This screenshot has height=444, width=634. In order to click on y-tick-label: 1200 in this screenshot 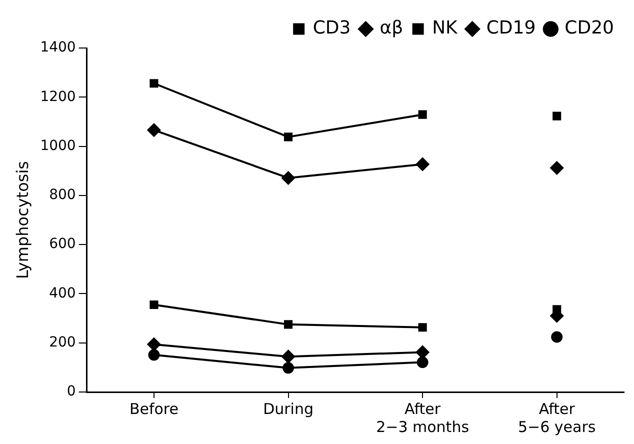, I will do `click(58, 96)`.